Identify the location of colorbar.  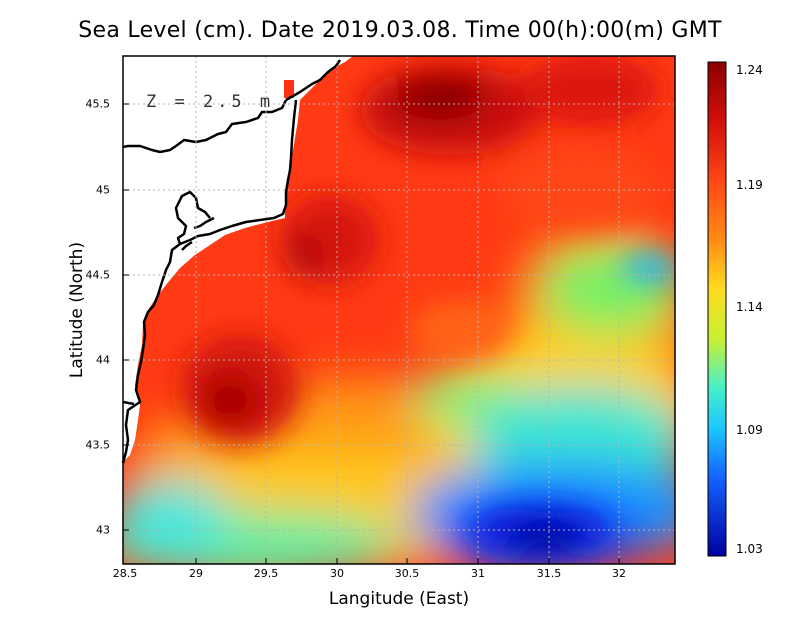
(717, 309).